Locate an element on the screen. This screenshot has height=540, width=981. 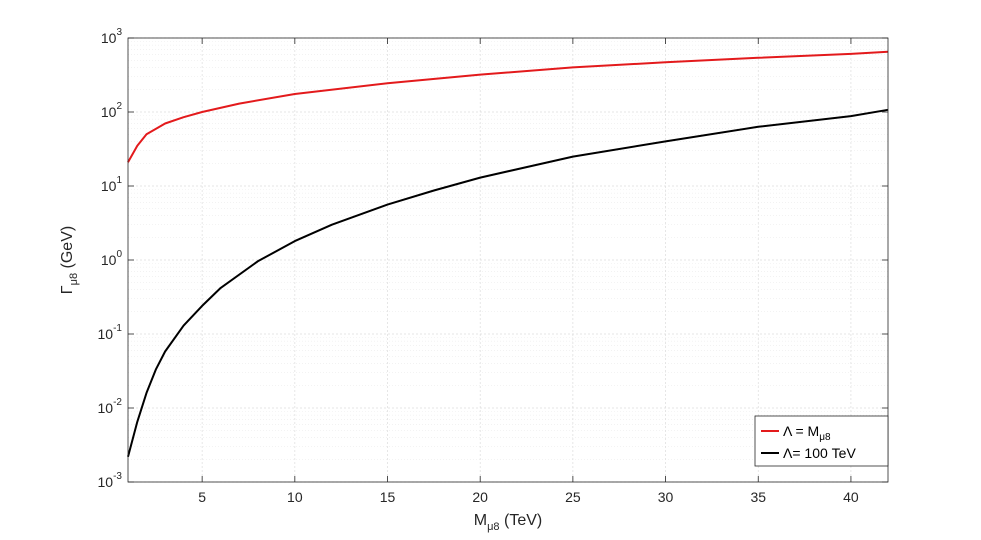
y-axis-label: Γμ8 (GeV) is located at coordinates (69, 260).